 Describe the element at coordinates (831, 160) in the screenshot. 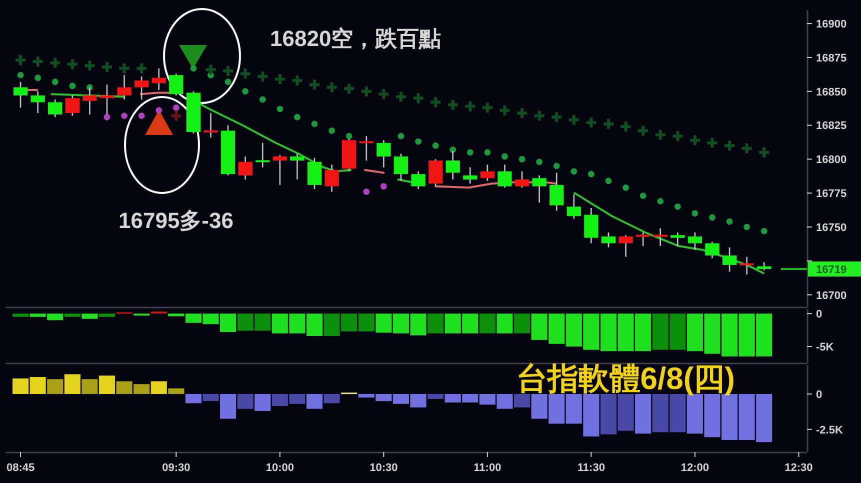

I see `y-tick-label: 16800` at that location.